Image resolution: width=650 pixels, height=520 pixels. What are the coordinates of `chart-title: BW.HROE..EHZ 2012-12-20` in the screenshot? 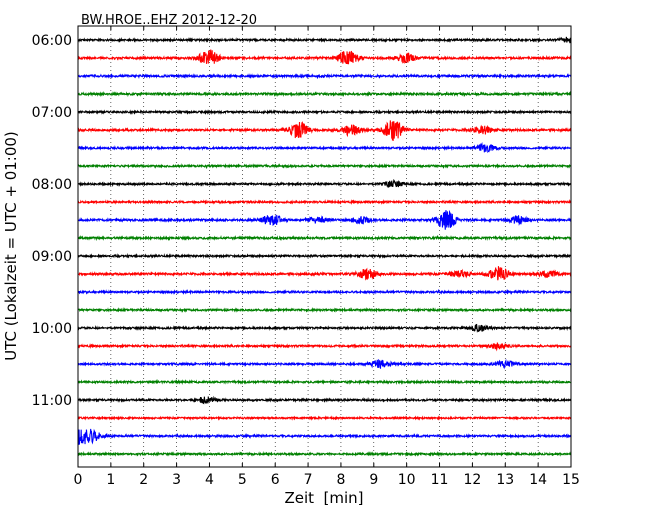 It's located at (169, 20).